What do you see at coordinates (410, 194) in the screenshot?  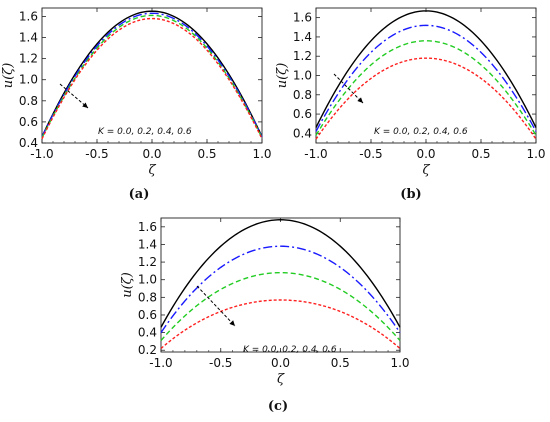 I see `panel-label: (b)` at bounding box center [410, 194].